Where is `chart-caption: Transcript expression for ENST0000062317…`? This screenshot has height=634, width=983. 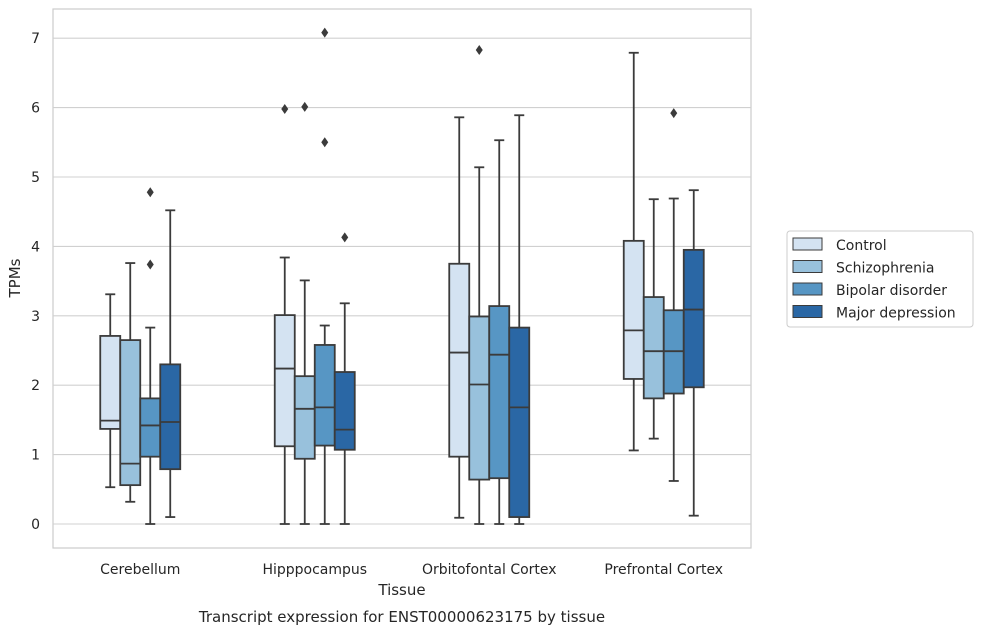
chart-caption: Transcript expression for ENST0000062317… is located at coordinates (401, 617).